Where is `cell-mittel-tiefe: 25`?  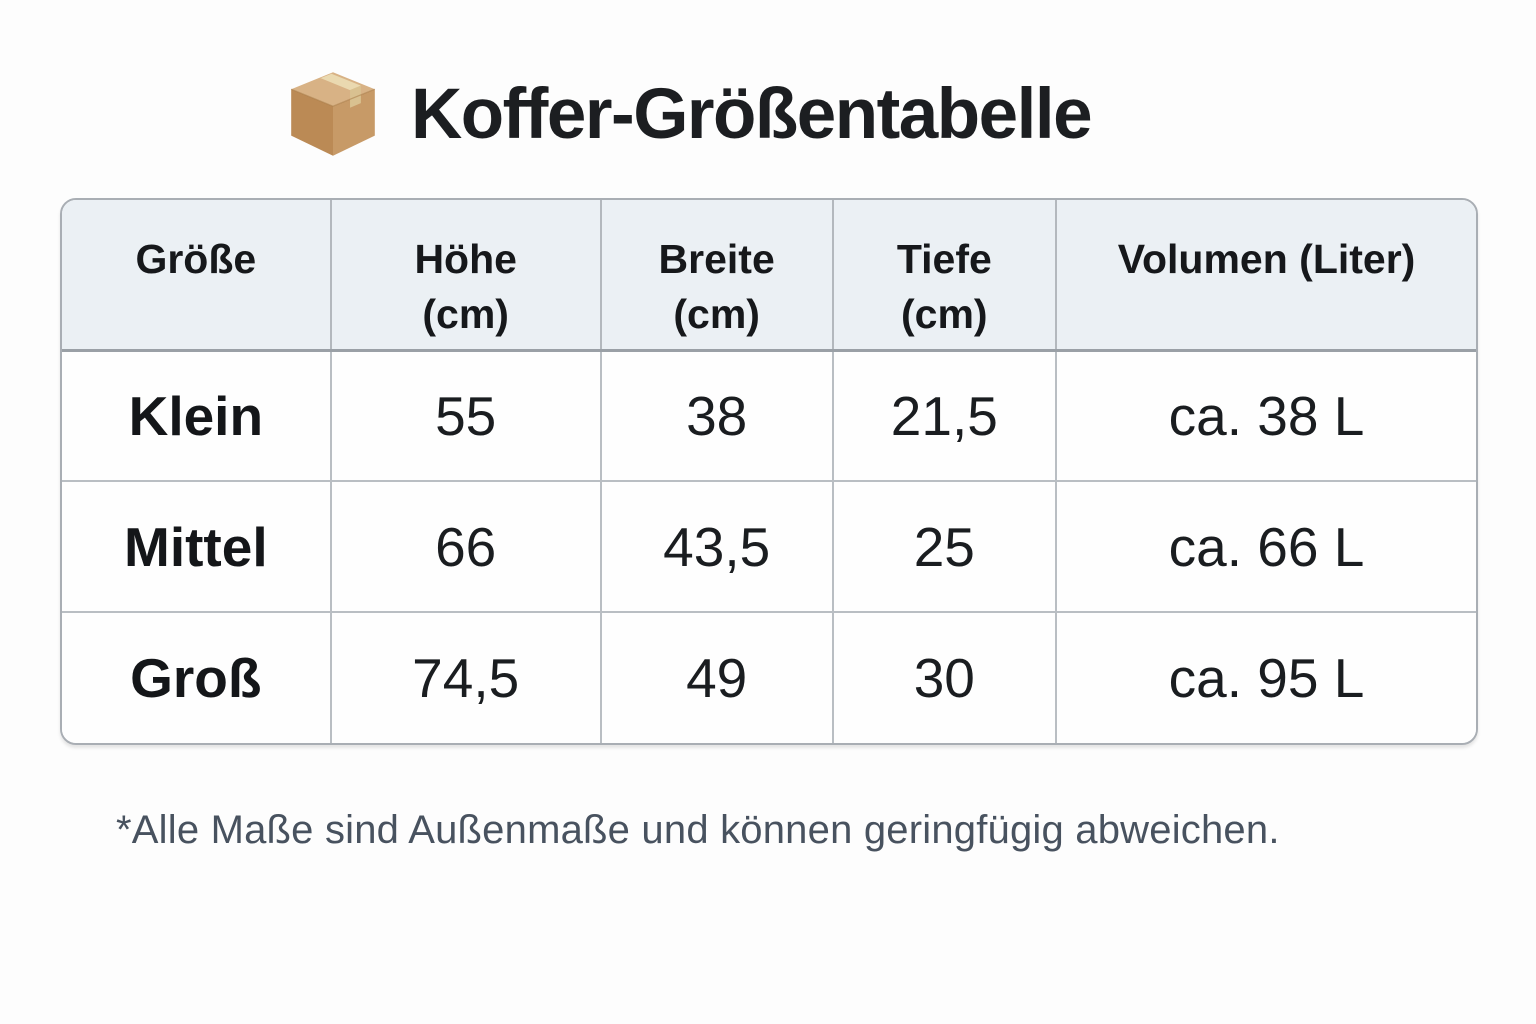 cell-mittel-tiefe: 25 is located at coordinates (944, 546).